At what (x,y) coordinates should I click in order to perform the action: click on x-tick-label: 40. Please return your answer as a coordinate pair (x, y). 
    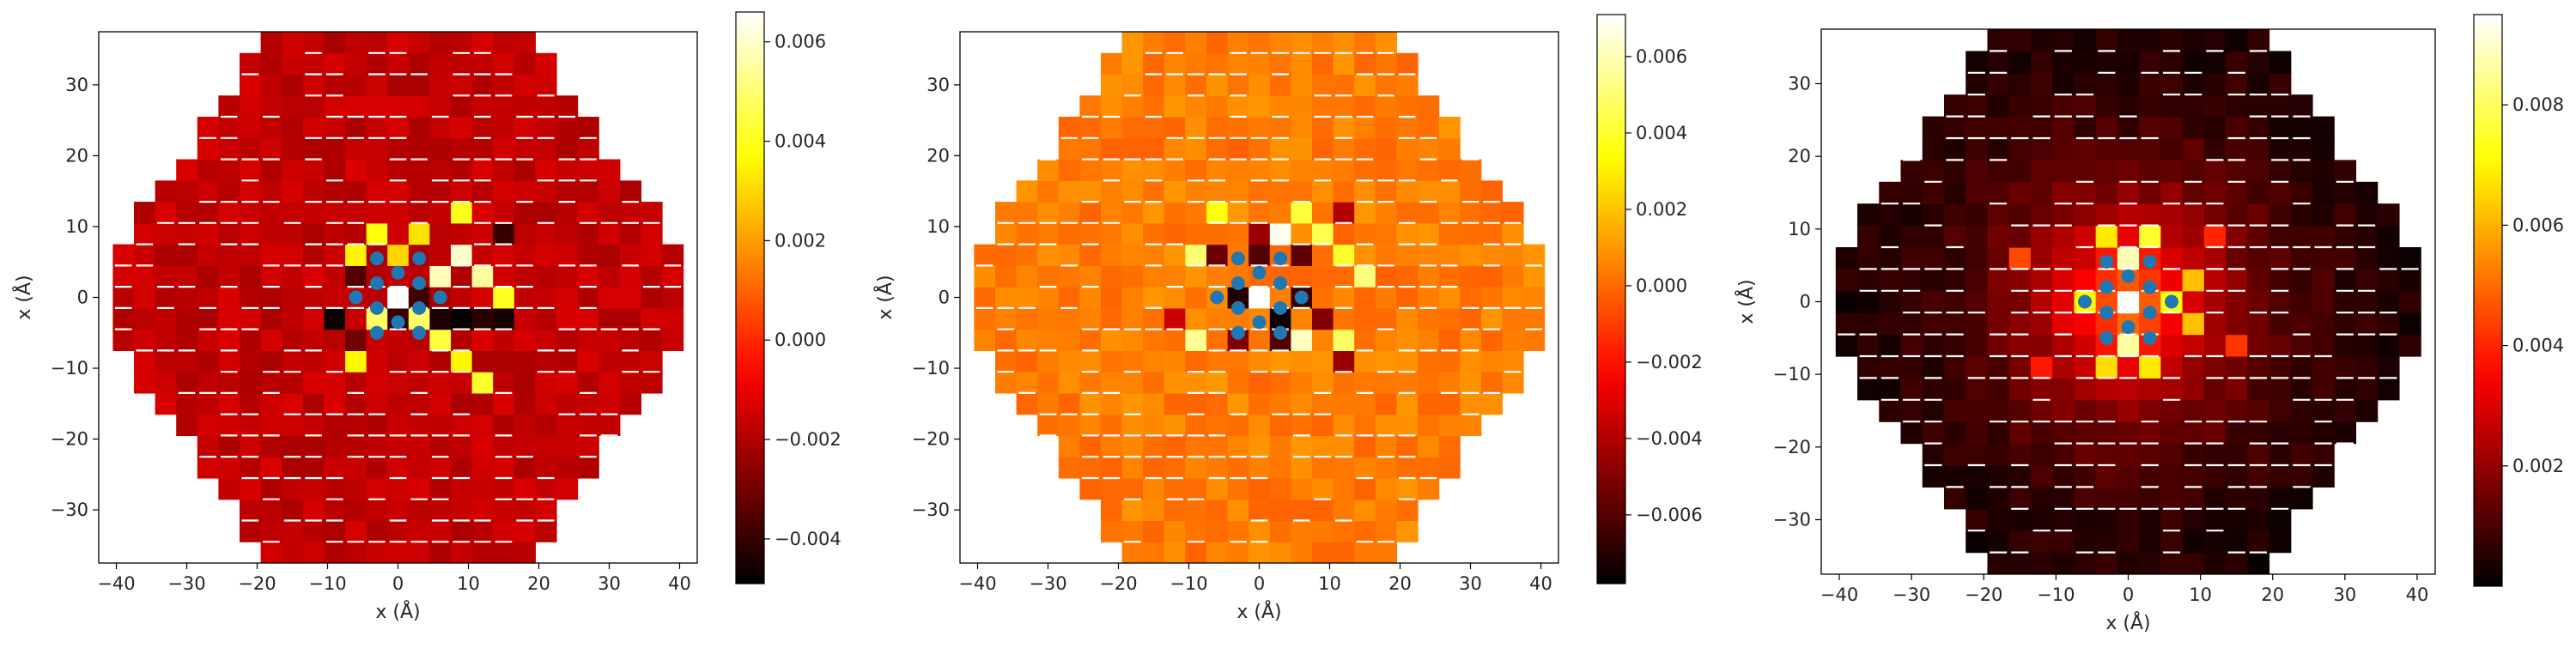
    Looking at the image, I should click on (1540, 583).